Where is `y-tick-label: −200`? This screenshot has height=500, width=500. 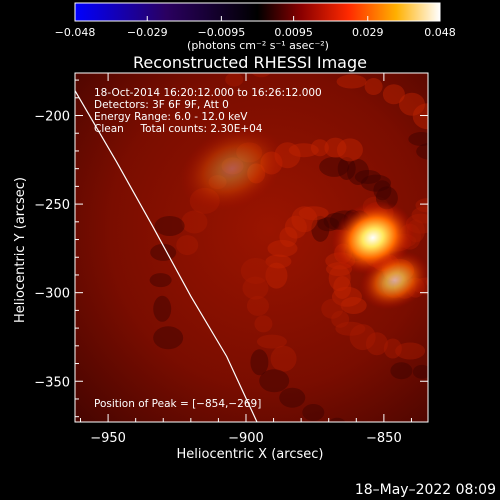 y-tick-label: −200 is located at coordinates (52, 117).